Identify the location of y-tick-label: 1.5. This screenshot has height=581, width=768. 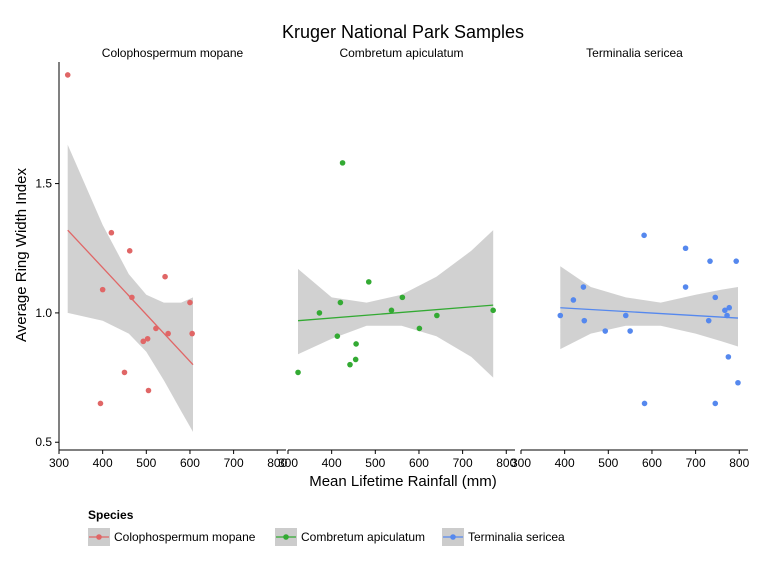
(43, 184).